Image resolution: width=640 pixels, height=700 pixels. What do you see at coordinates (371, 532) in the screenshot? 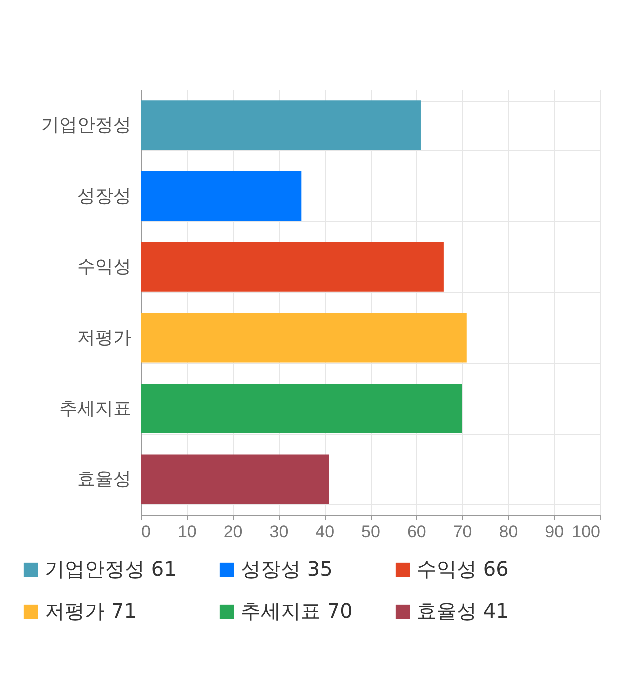
I see `x-tick-label: 50` at bounding box center [371, 532].